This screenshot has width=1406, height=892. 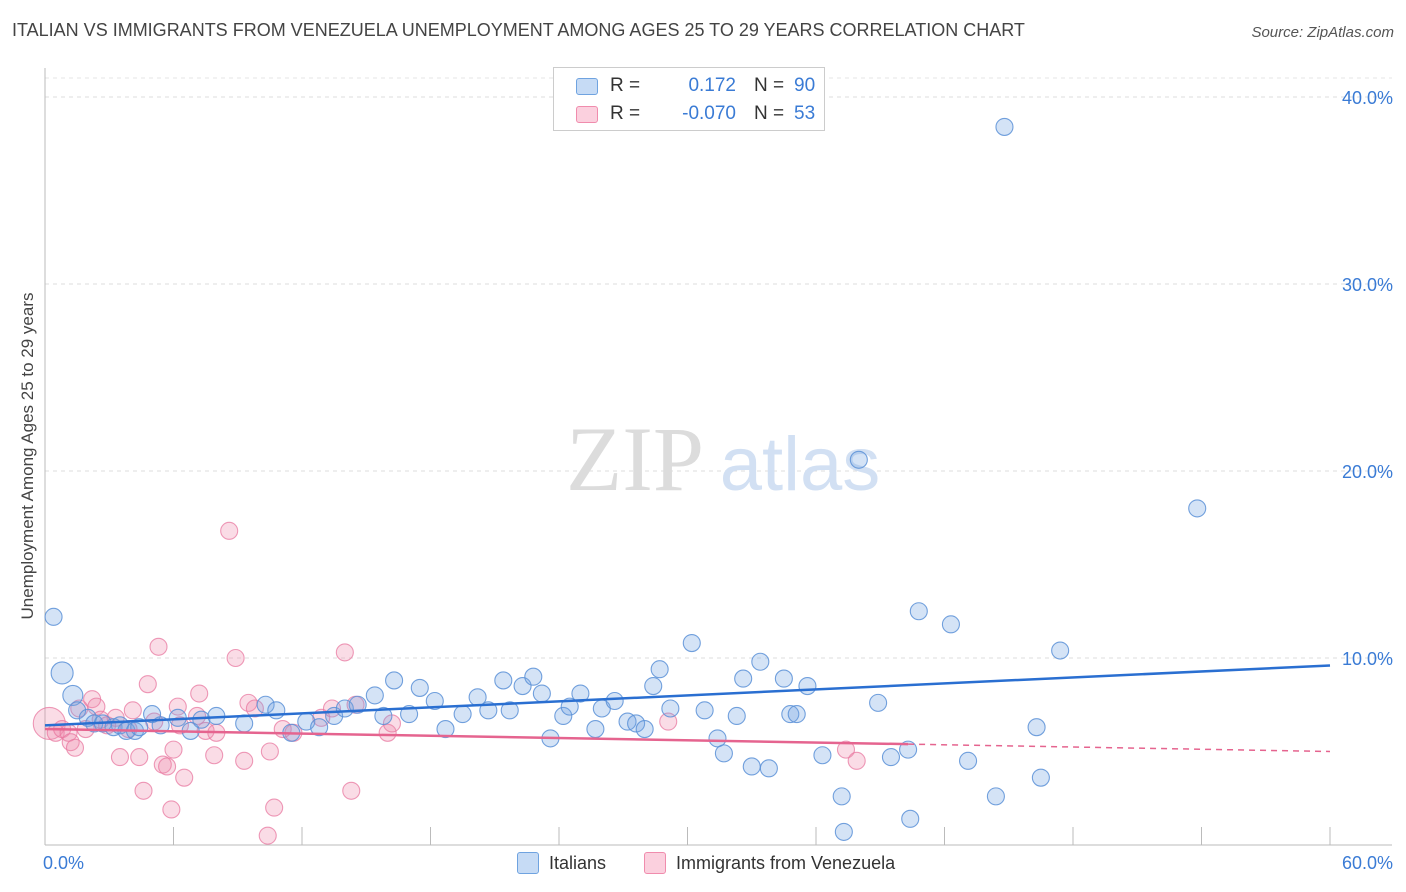 I want to click on watermark-atlas: atlas, so click(x=800, y=464).